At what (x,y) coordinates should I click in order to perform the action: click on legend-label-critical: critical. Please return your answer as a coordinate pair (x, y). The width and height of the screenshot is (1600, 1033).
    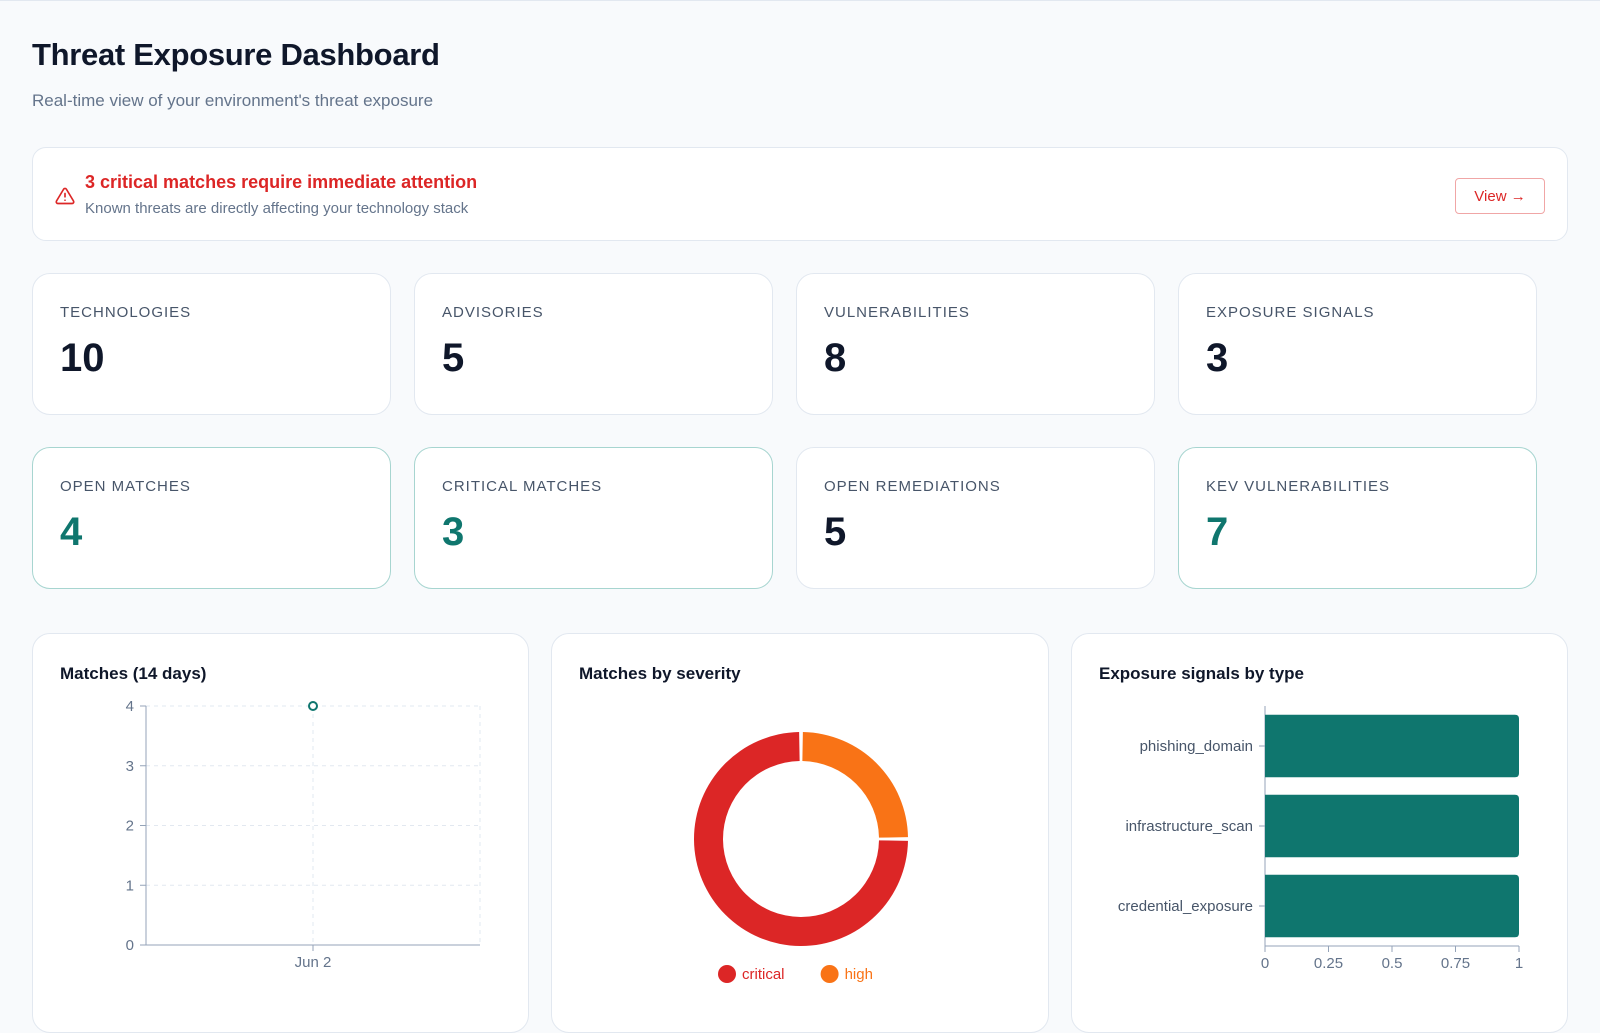
    Looking at the image, I should click on (763, 974).